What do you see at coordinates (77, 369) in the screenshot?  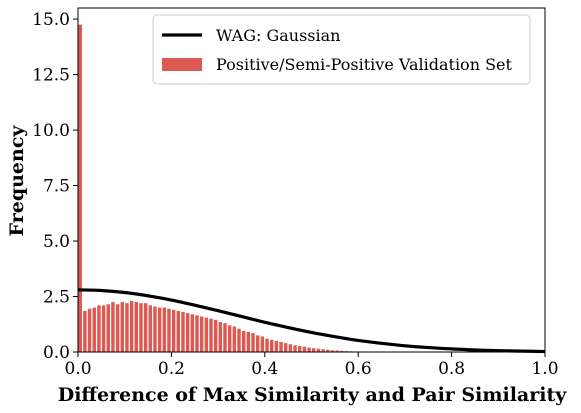 I see `x-tick-label: 0.0` at bounding box center [77, 369].